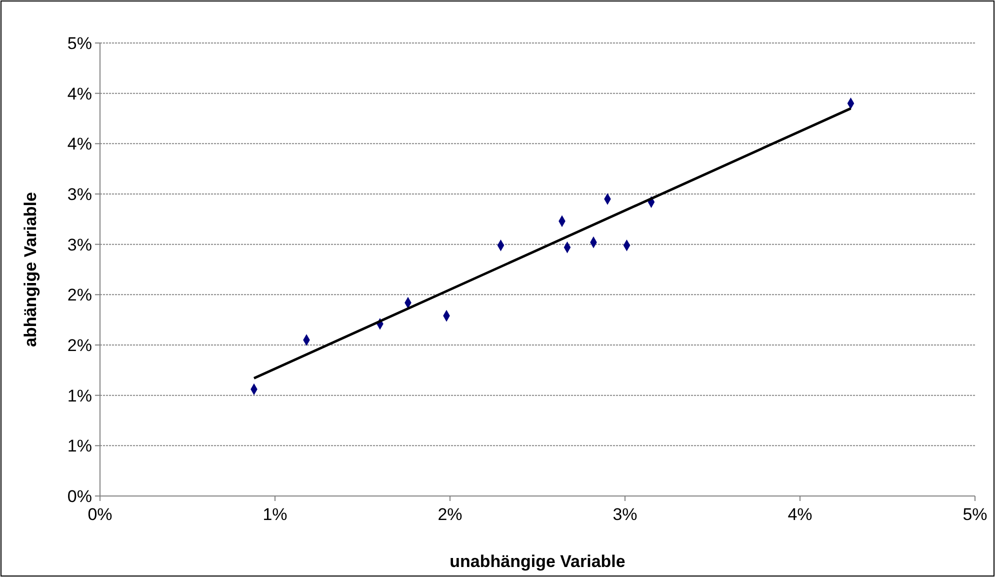 The image size is (995, 577). I want to click on x-axis-title: unabhängige Variable, so click(538, 561).